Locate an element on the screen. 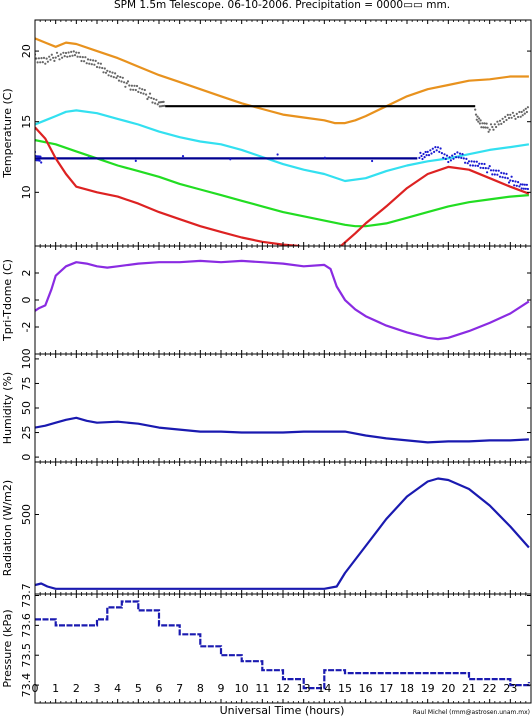 The image size is (532, 719). x-tick-label: 14 is located at coordinates (324, 688).